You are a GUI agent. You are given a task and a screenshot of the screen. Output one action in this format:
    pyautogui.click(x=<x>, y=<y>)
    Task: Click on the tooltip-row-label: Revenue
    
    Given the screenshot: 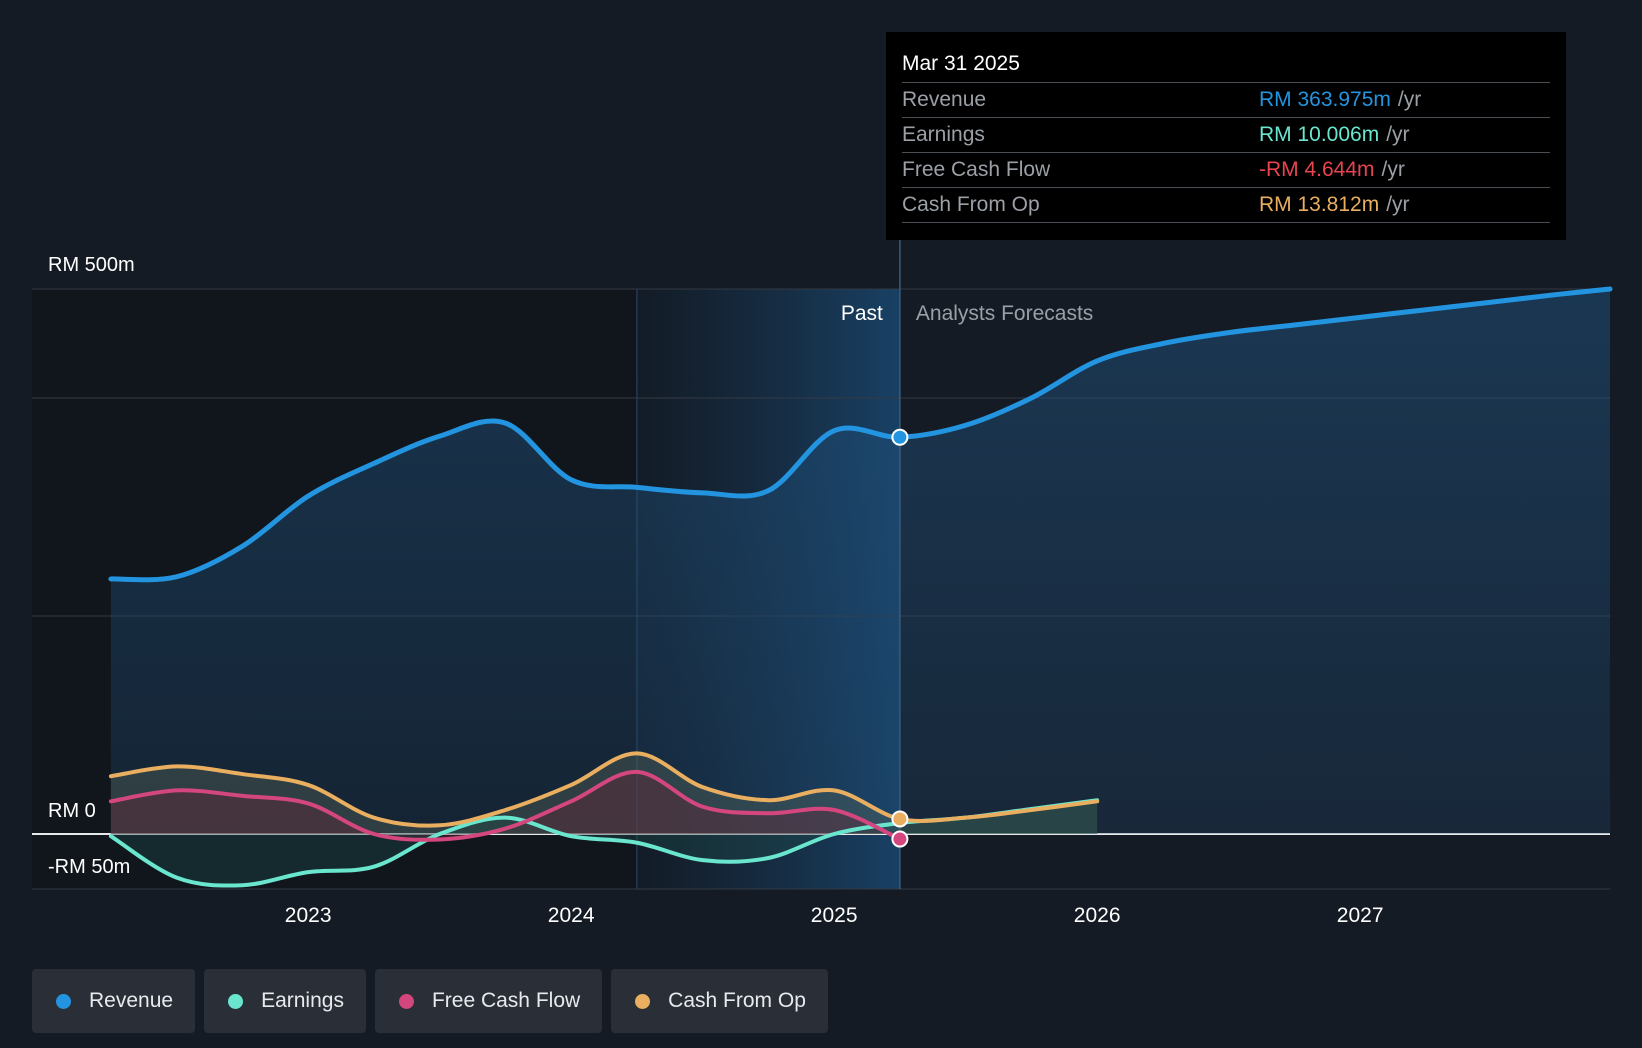 What is the action you would take?
    pyautogui.click(x=944, y=99)
    